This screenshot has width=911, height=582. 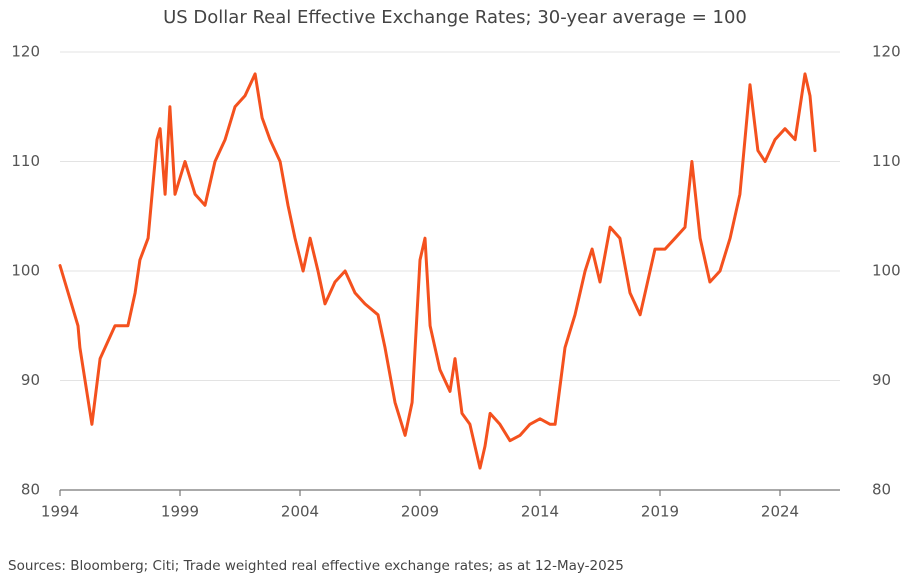 I want to click on y2-tick-label: 120, so click(x=886, y=52).